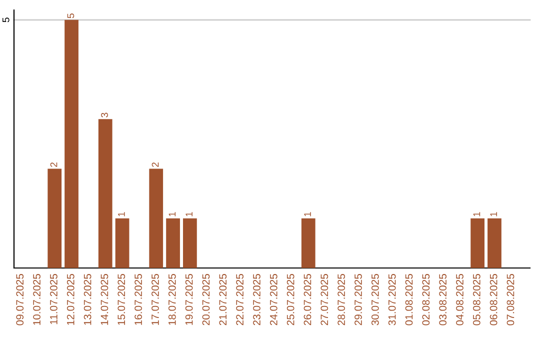 The image size is (540, 340). Describe the element at coordinates (240, 300) in the screenshot. I see `x-tick-label: 22.07.2025` at that location.